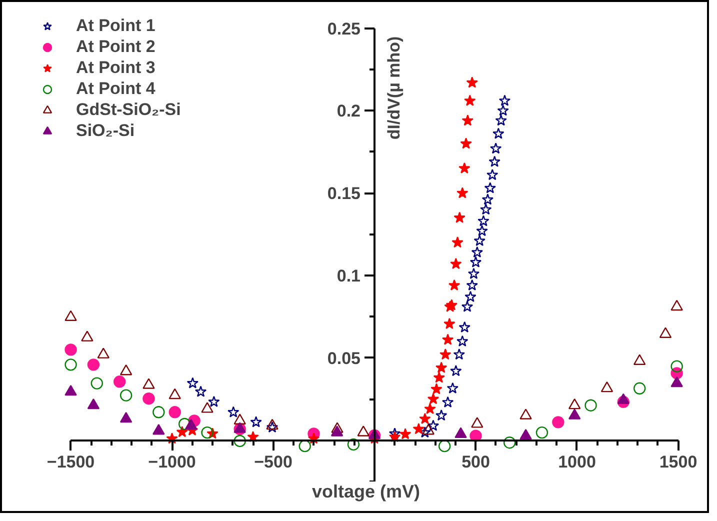  Describe the element at coordinates (577, 462) in the screenshot. I see `x-tick-label: 1000` at that location.